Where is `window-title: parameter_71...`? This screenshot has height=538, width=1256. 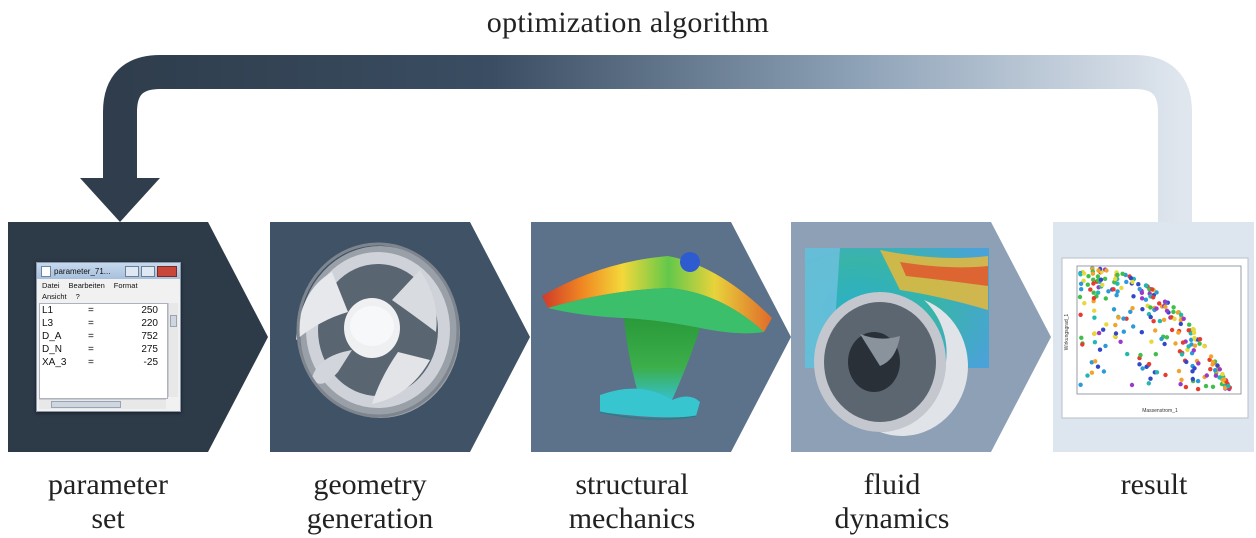 window-title: parameter_71... is located at coordinates (82, 271).